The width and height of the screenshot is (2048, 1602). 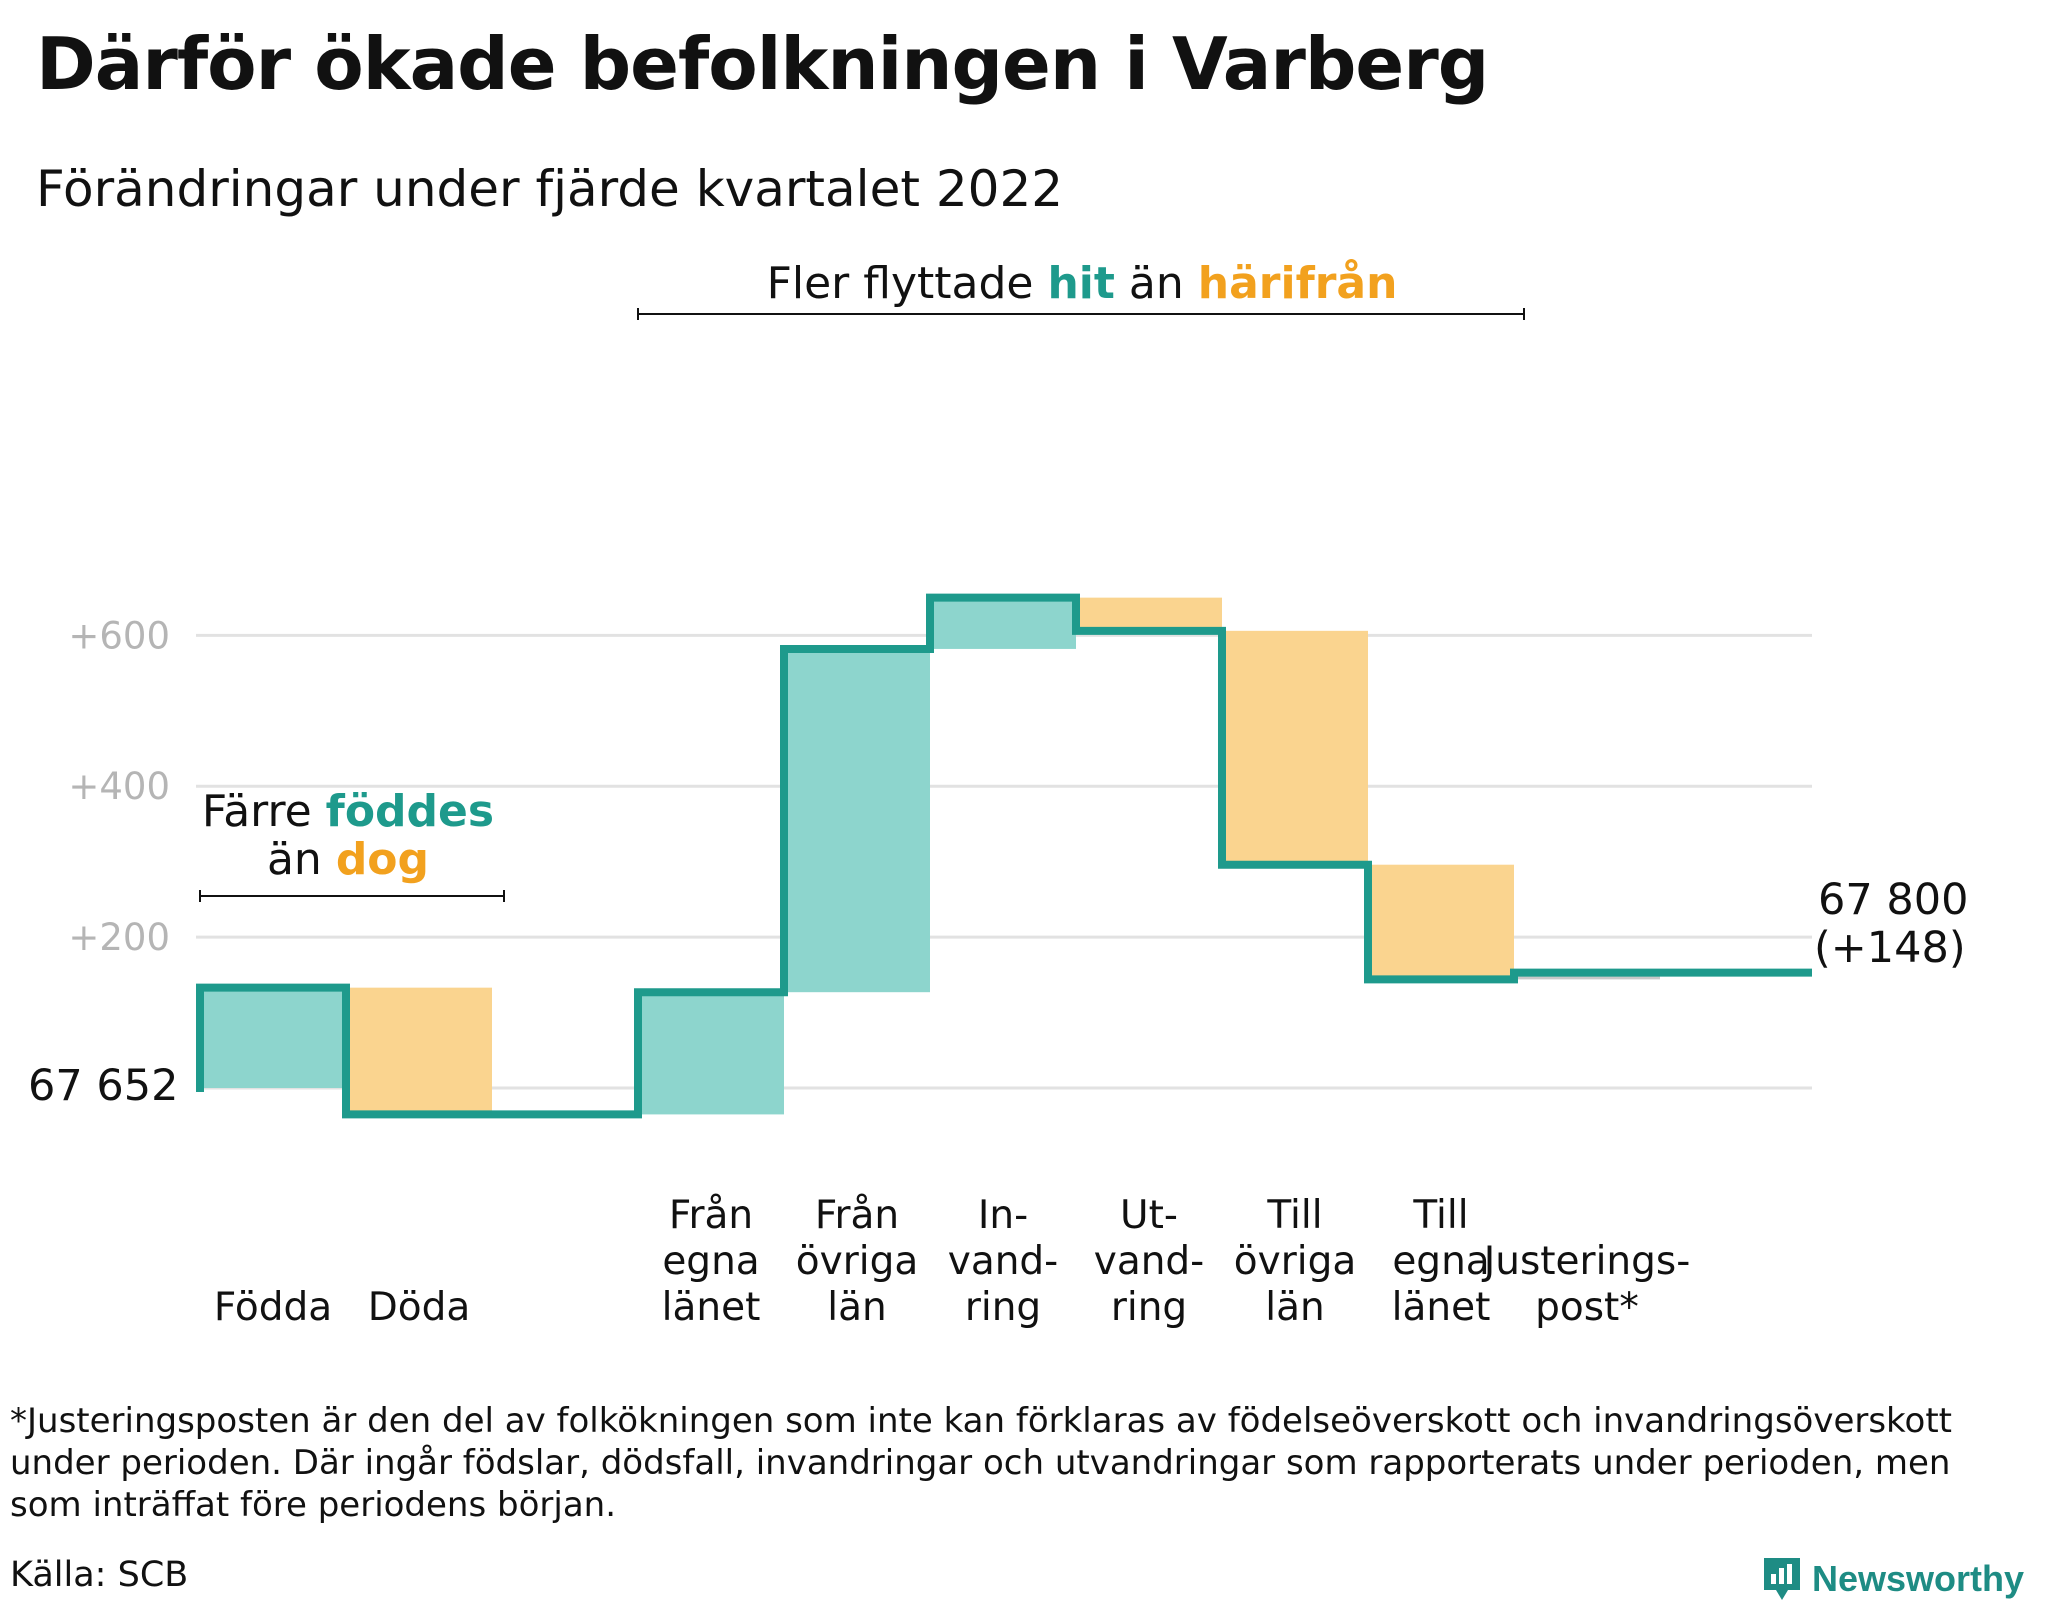 I want to click on end-change-label: (+148), so click(x=1890, y=948).